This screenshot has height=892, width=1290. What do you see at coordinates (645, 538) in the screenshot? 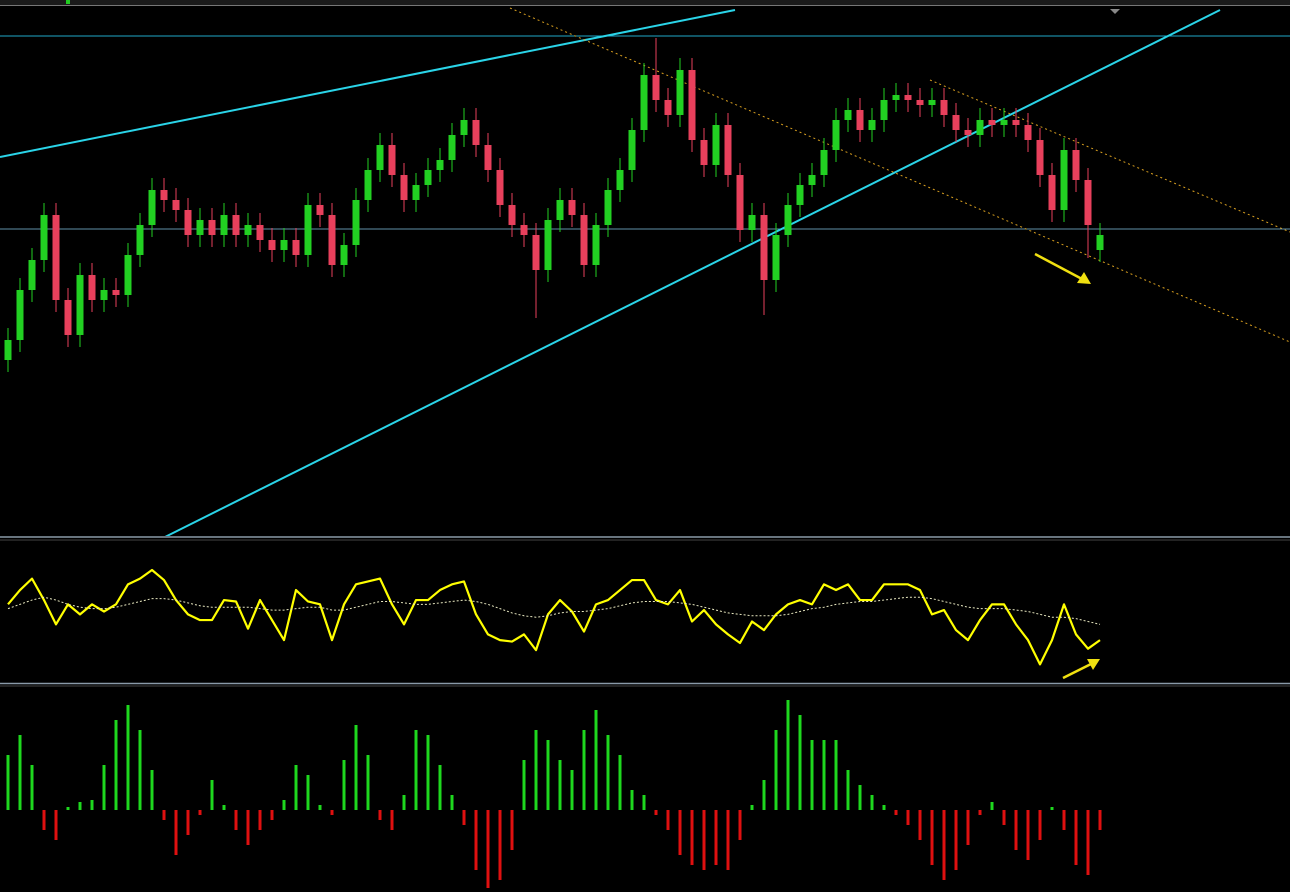
I see `separator-bg` at bounding box center [645, 538].